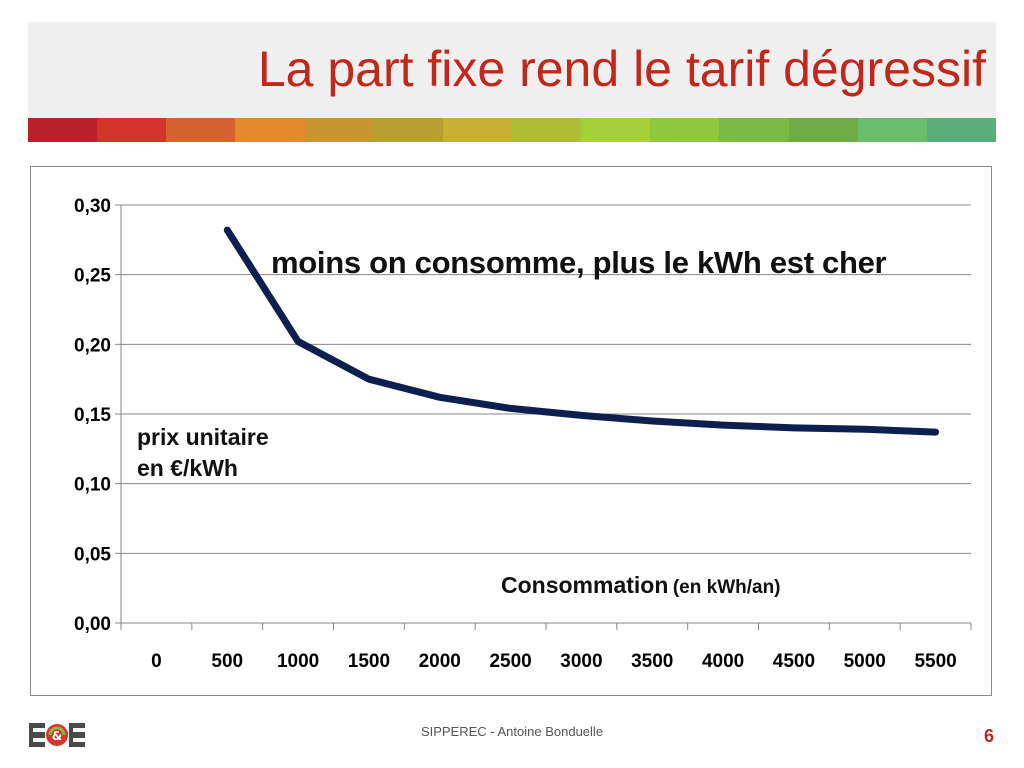 The width and height of the screenshot is (1024, 768). Describe the element at coordinates (652, 661) in the screenshot. I see `x-tick-label: 3500` at that location.